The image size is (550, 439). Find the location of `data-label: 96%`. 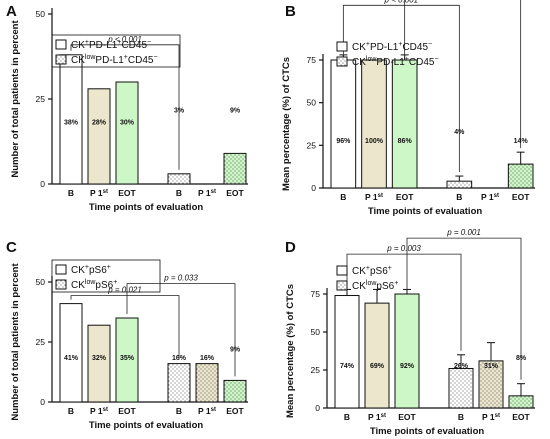

data-label: 96% is located at coordinates (343, 141).